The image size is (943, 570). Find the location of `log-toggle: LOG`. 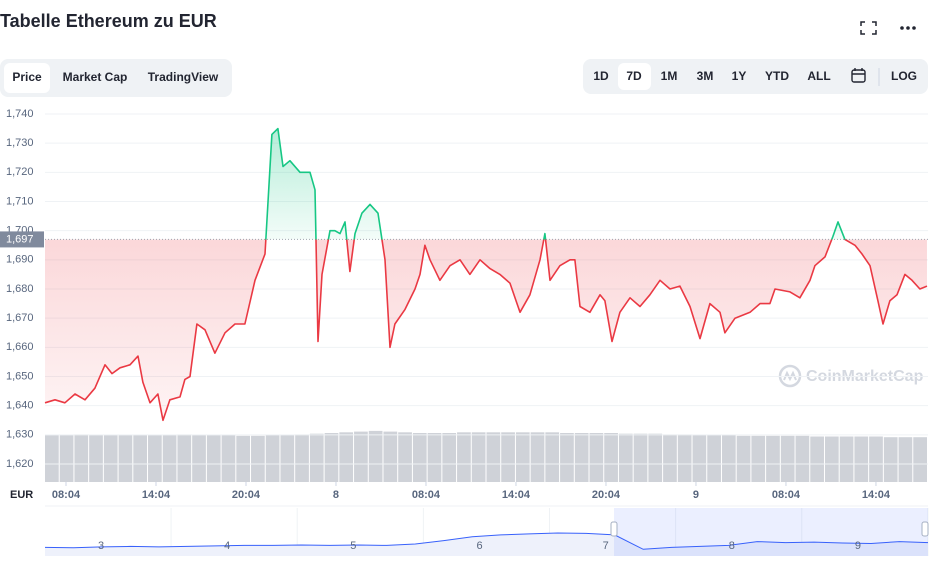

log-toggle: LOG is located at coordinates (904, 76).